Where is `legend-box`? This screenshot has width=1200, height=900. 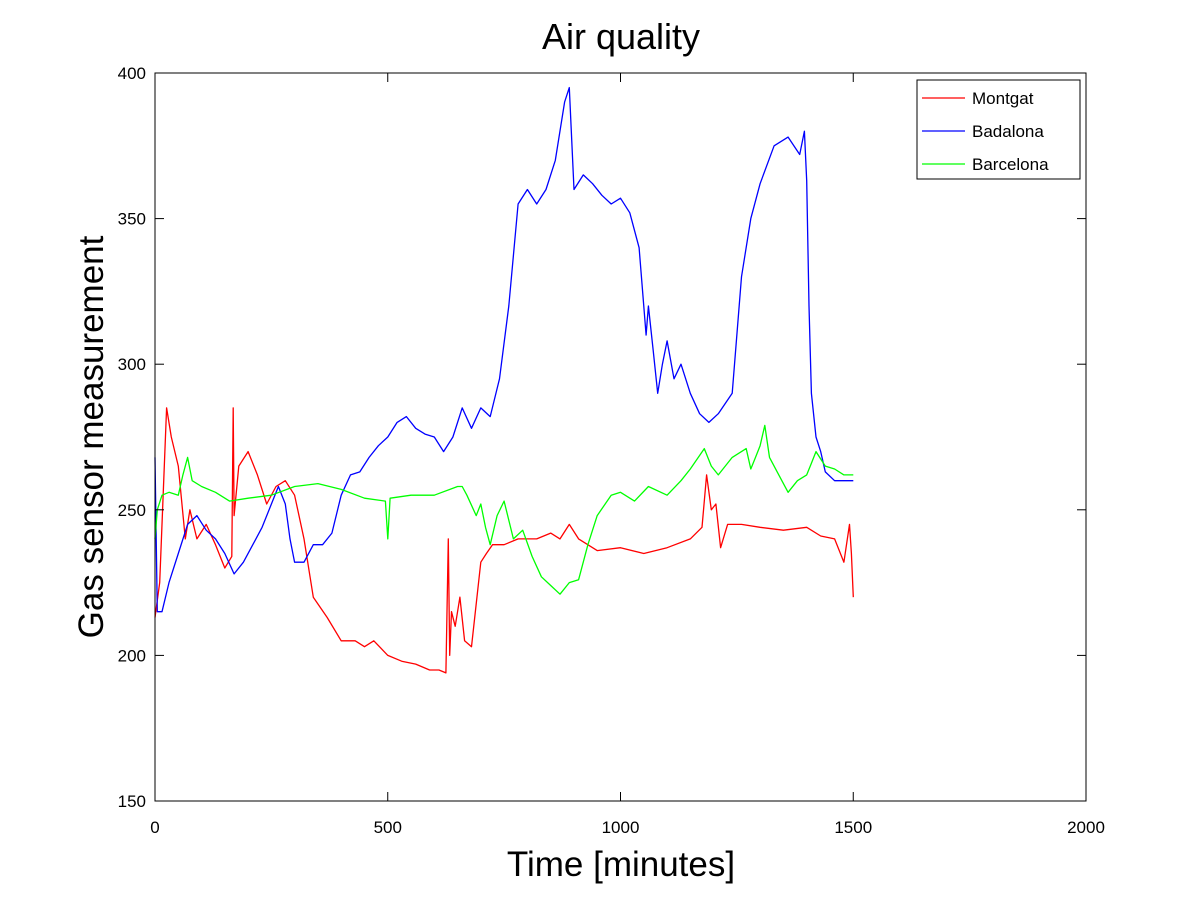 legend-box is located at coordinates (998, 129).